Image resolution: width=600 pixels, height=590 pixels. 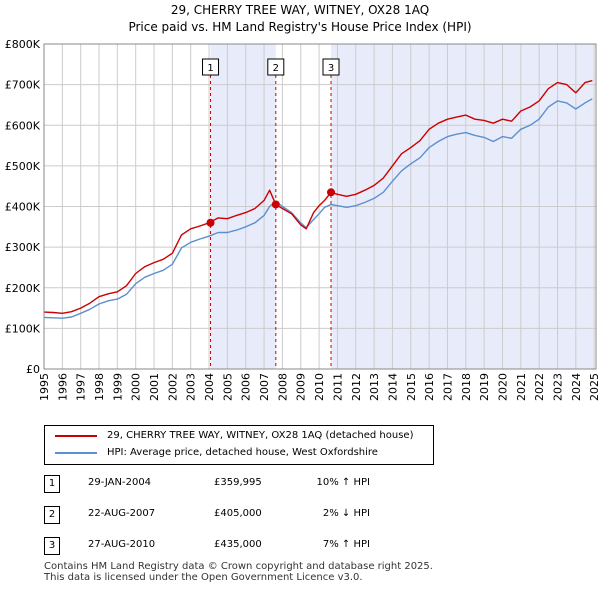 I want to click on y-tick-label: £600K, so click(x=23, y=125).